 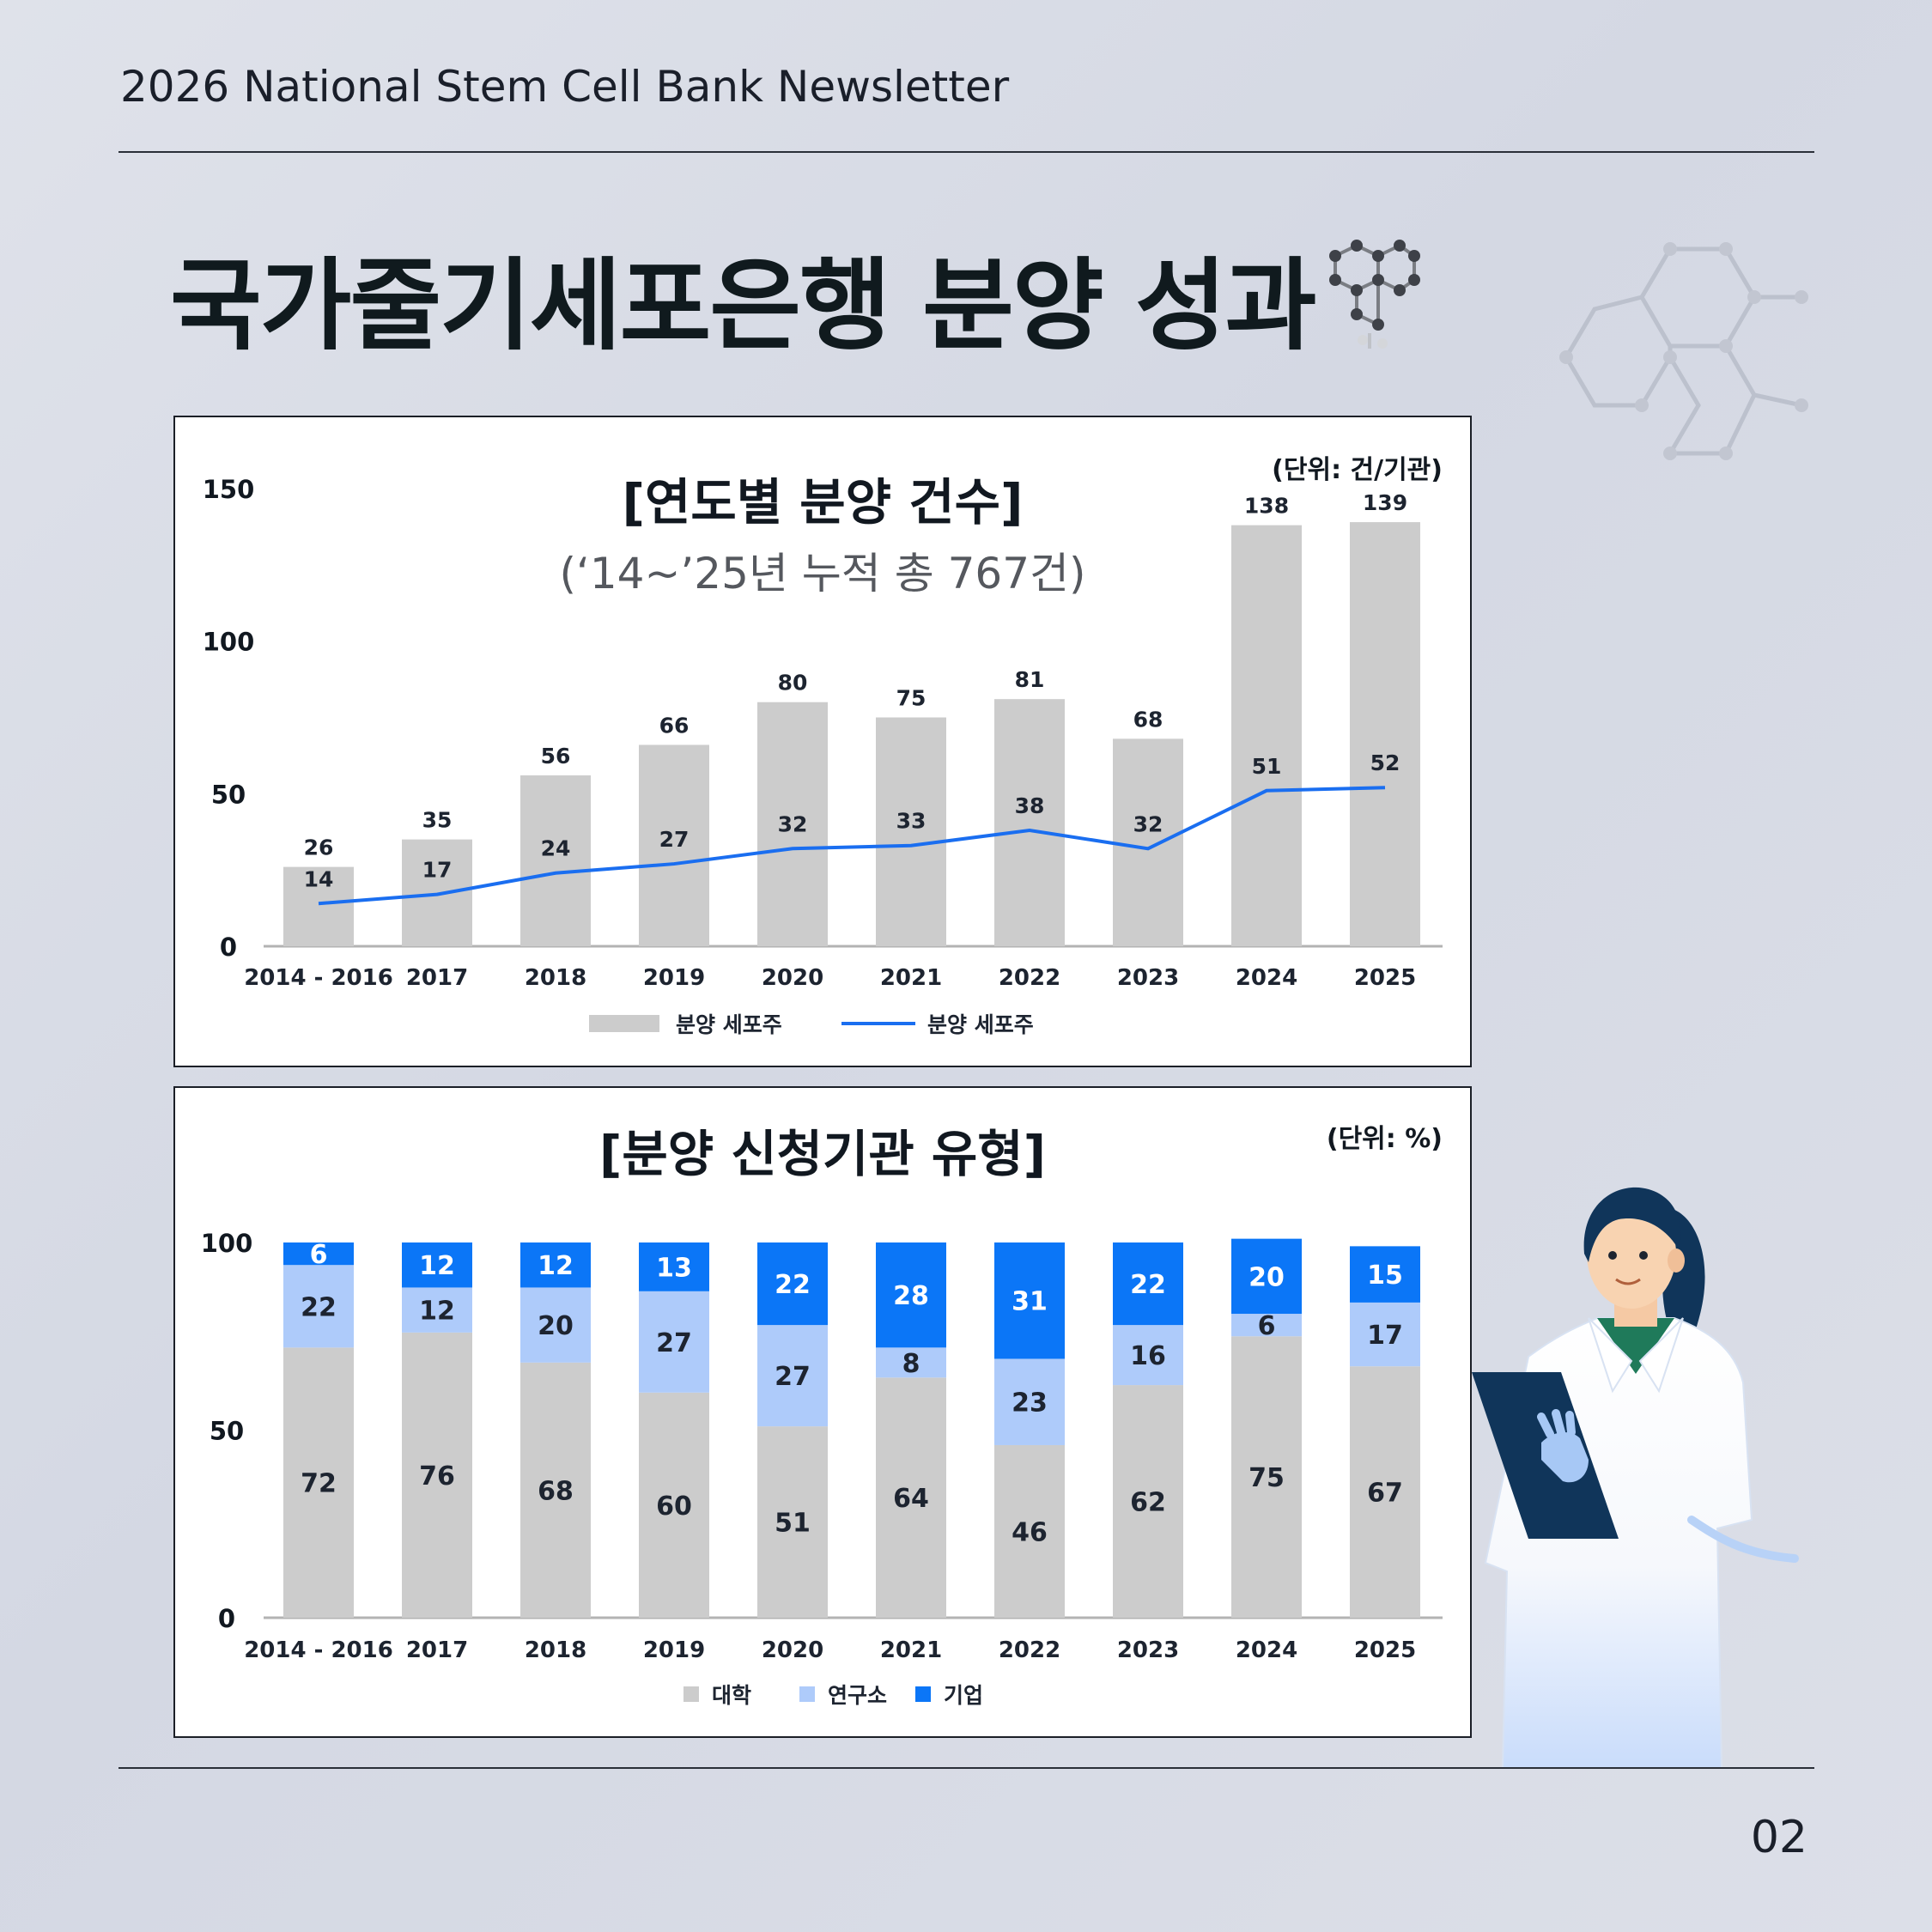 What do you see at coordinates (319, 1484) in the screenshot?
I see `segment-value-label: 72` at bounding box center [319, 1484].